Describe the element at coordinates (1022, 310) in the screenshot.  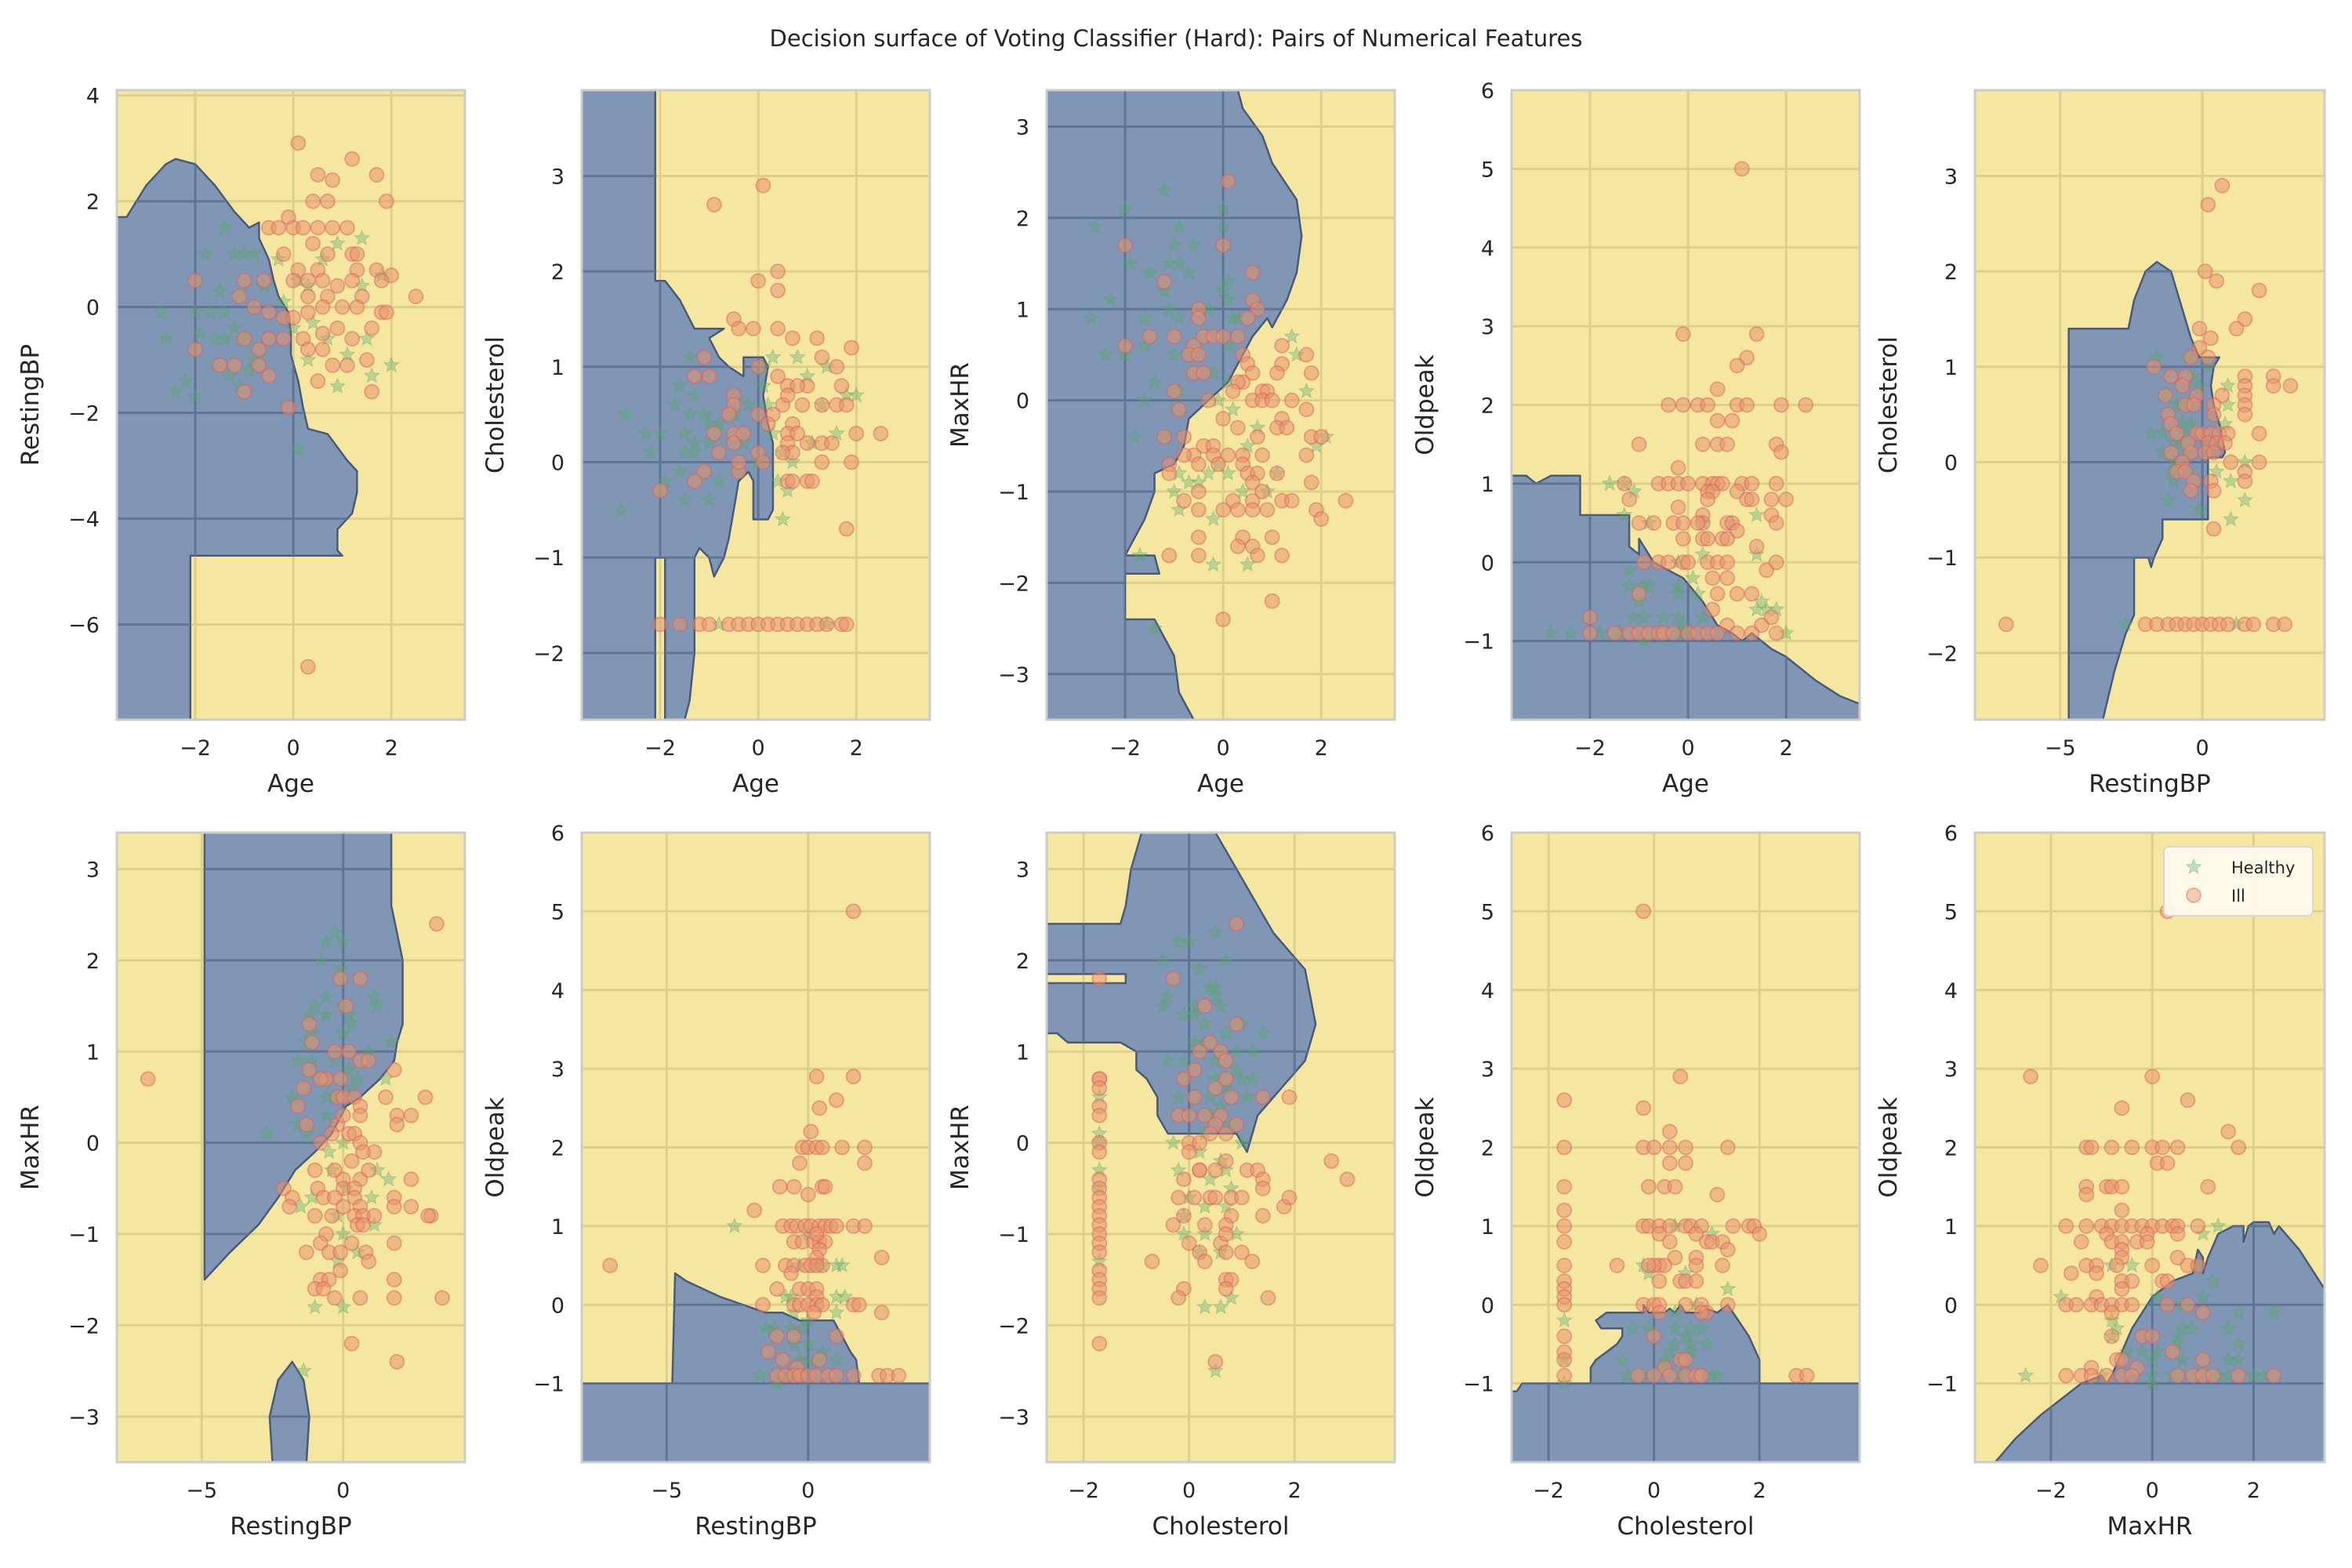
I see `y-tick-label: 1` at that location.